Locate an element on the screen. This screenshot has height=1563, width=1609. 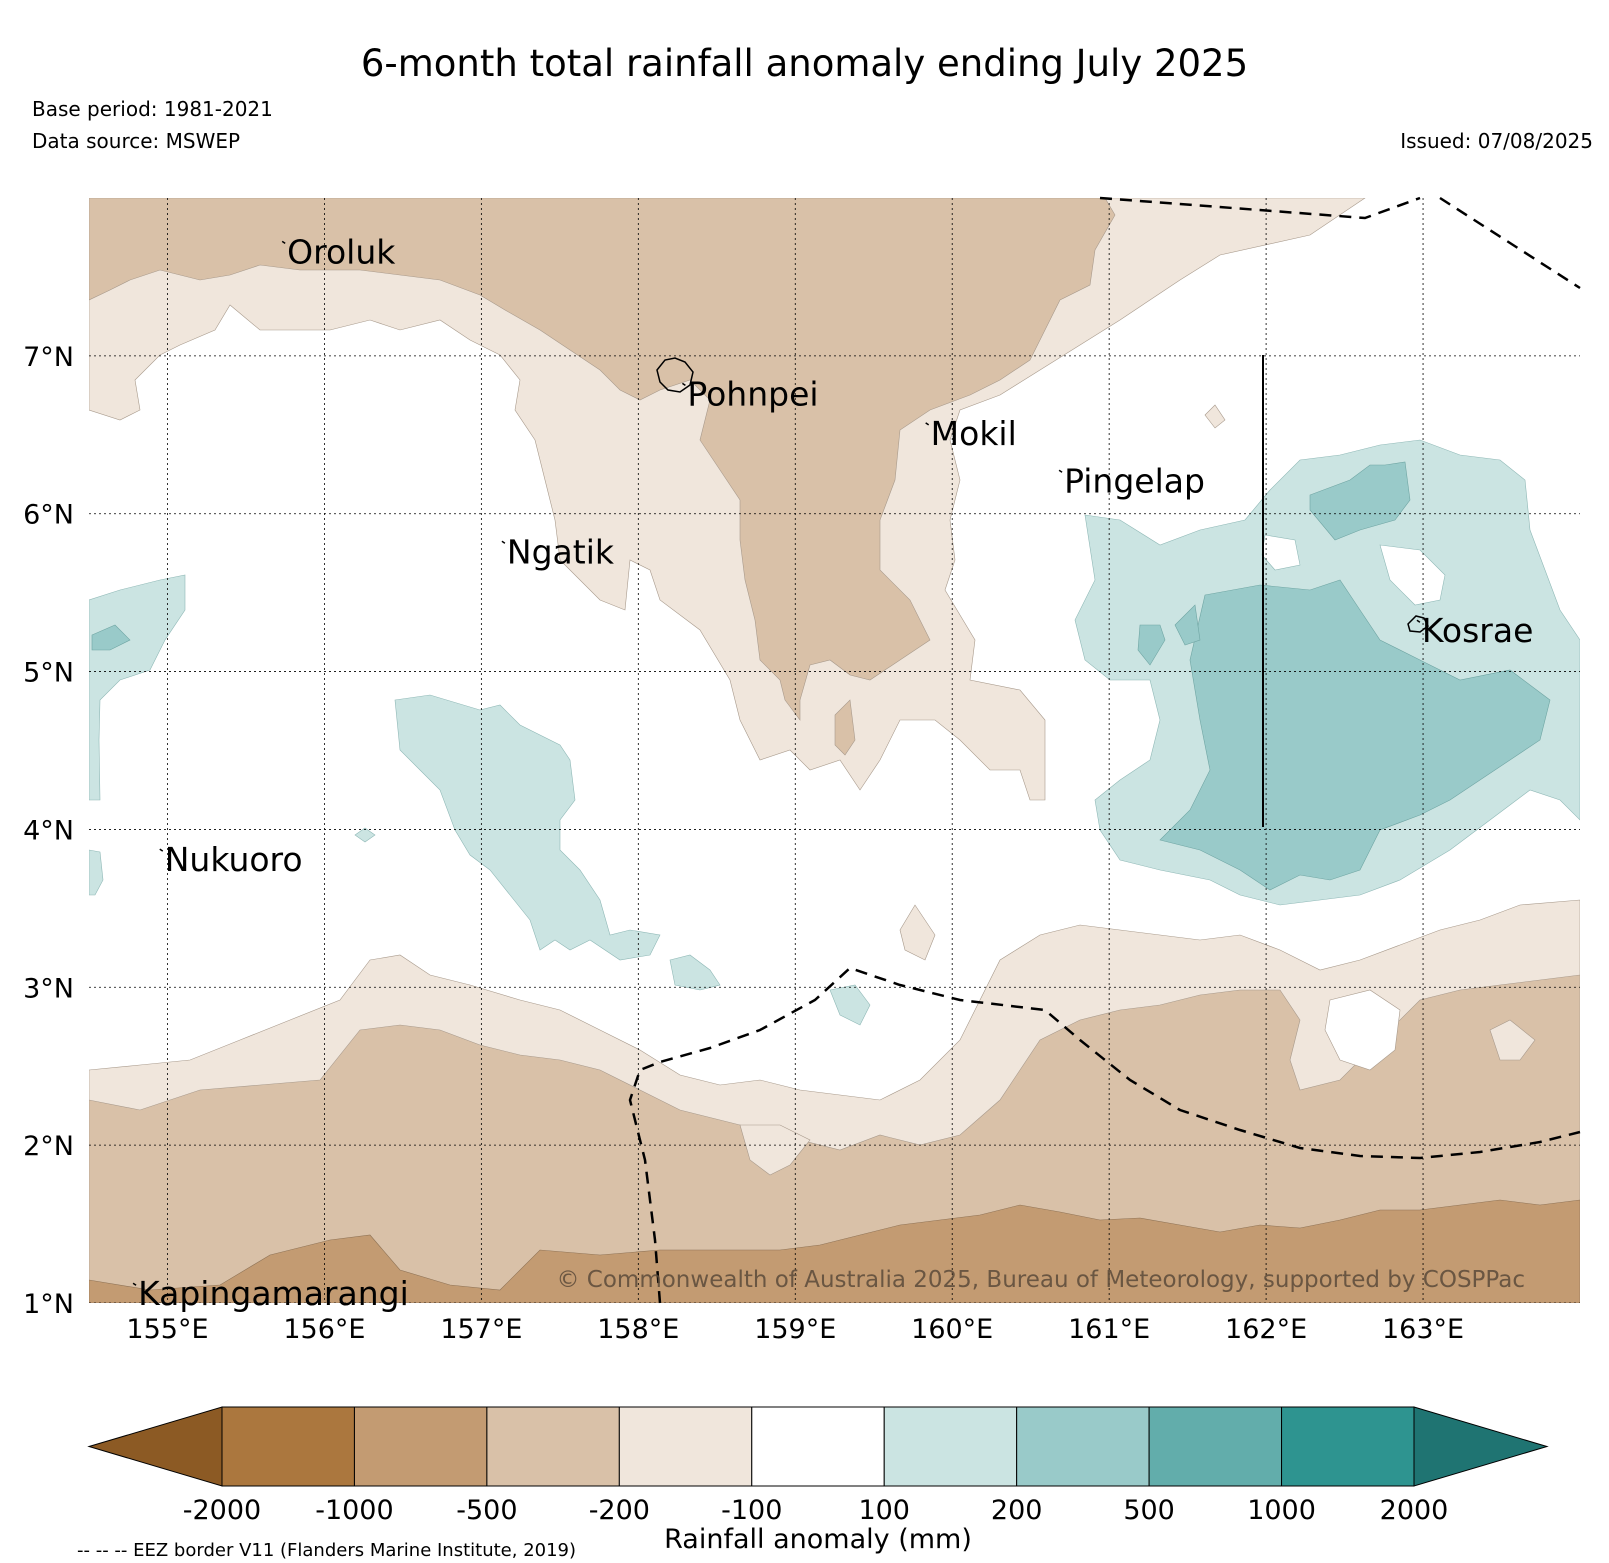
wet-patch-small-east is located at coordinates (1151, 645).